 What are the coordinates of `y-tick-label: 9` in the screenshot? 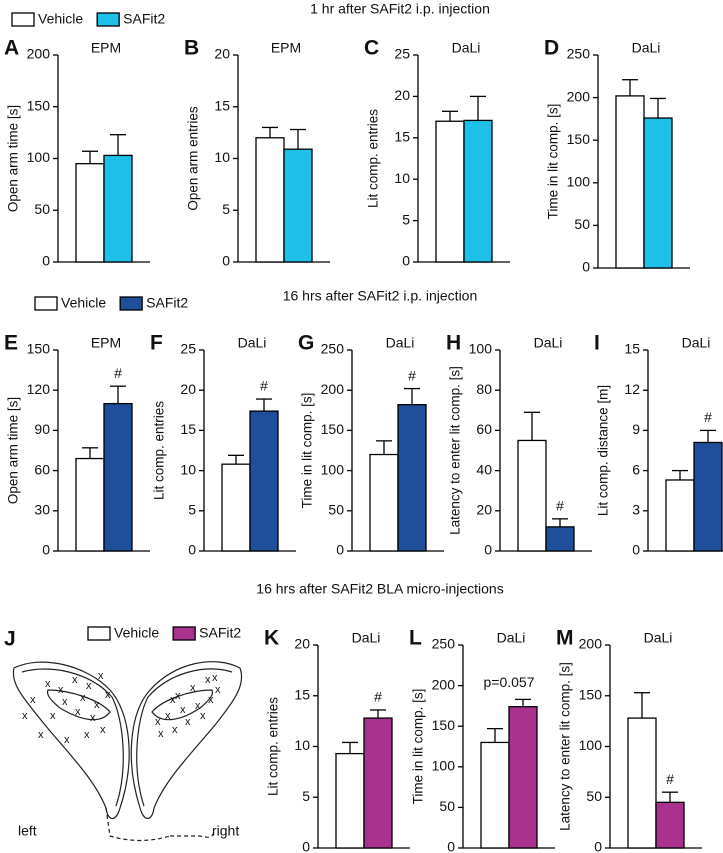 It's located at (636, 429).